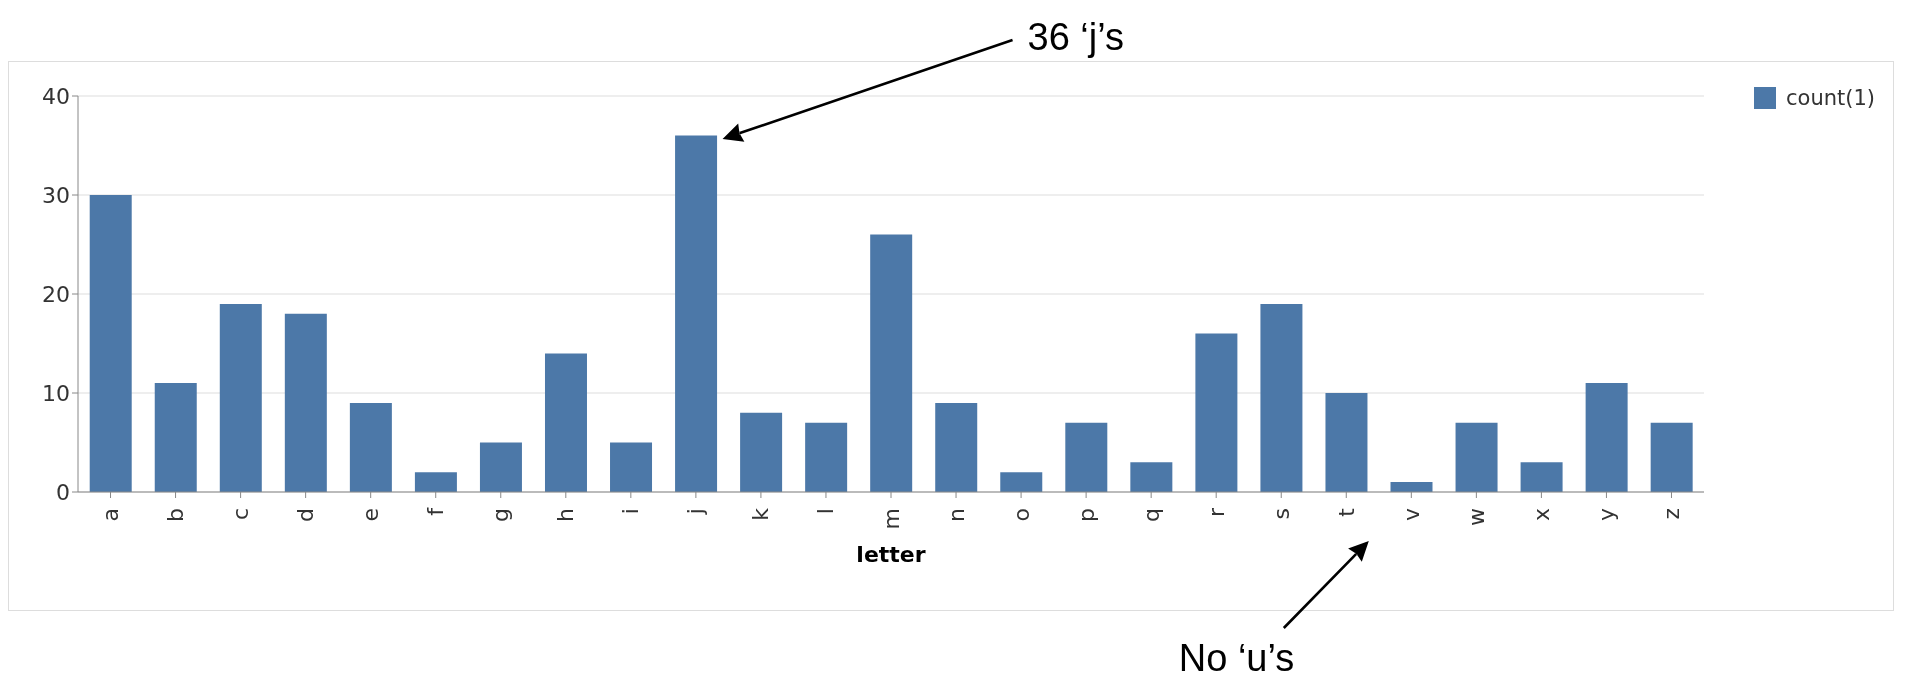 The image size is (1915, 695). I want to click on y-tick-label: 10, so click(56, 393).